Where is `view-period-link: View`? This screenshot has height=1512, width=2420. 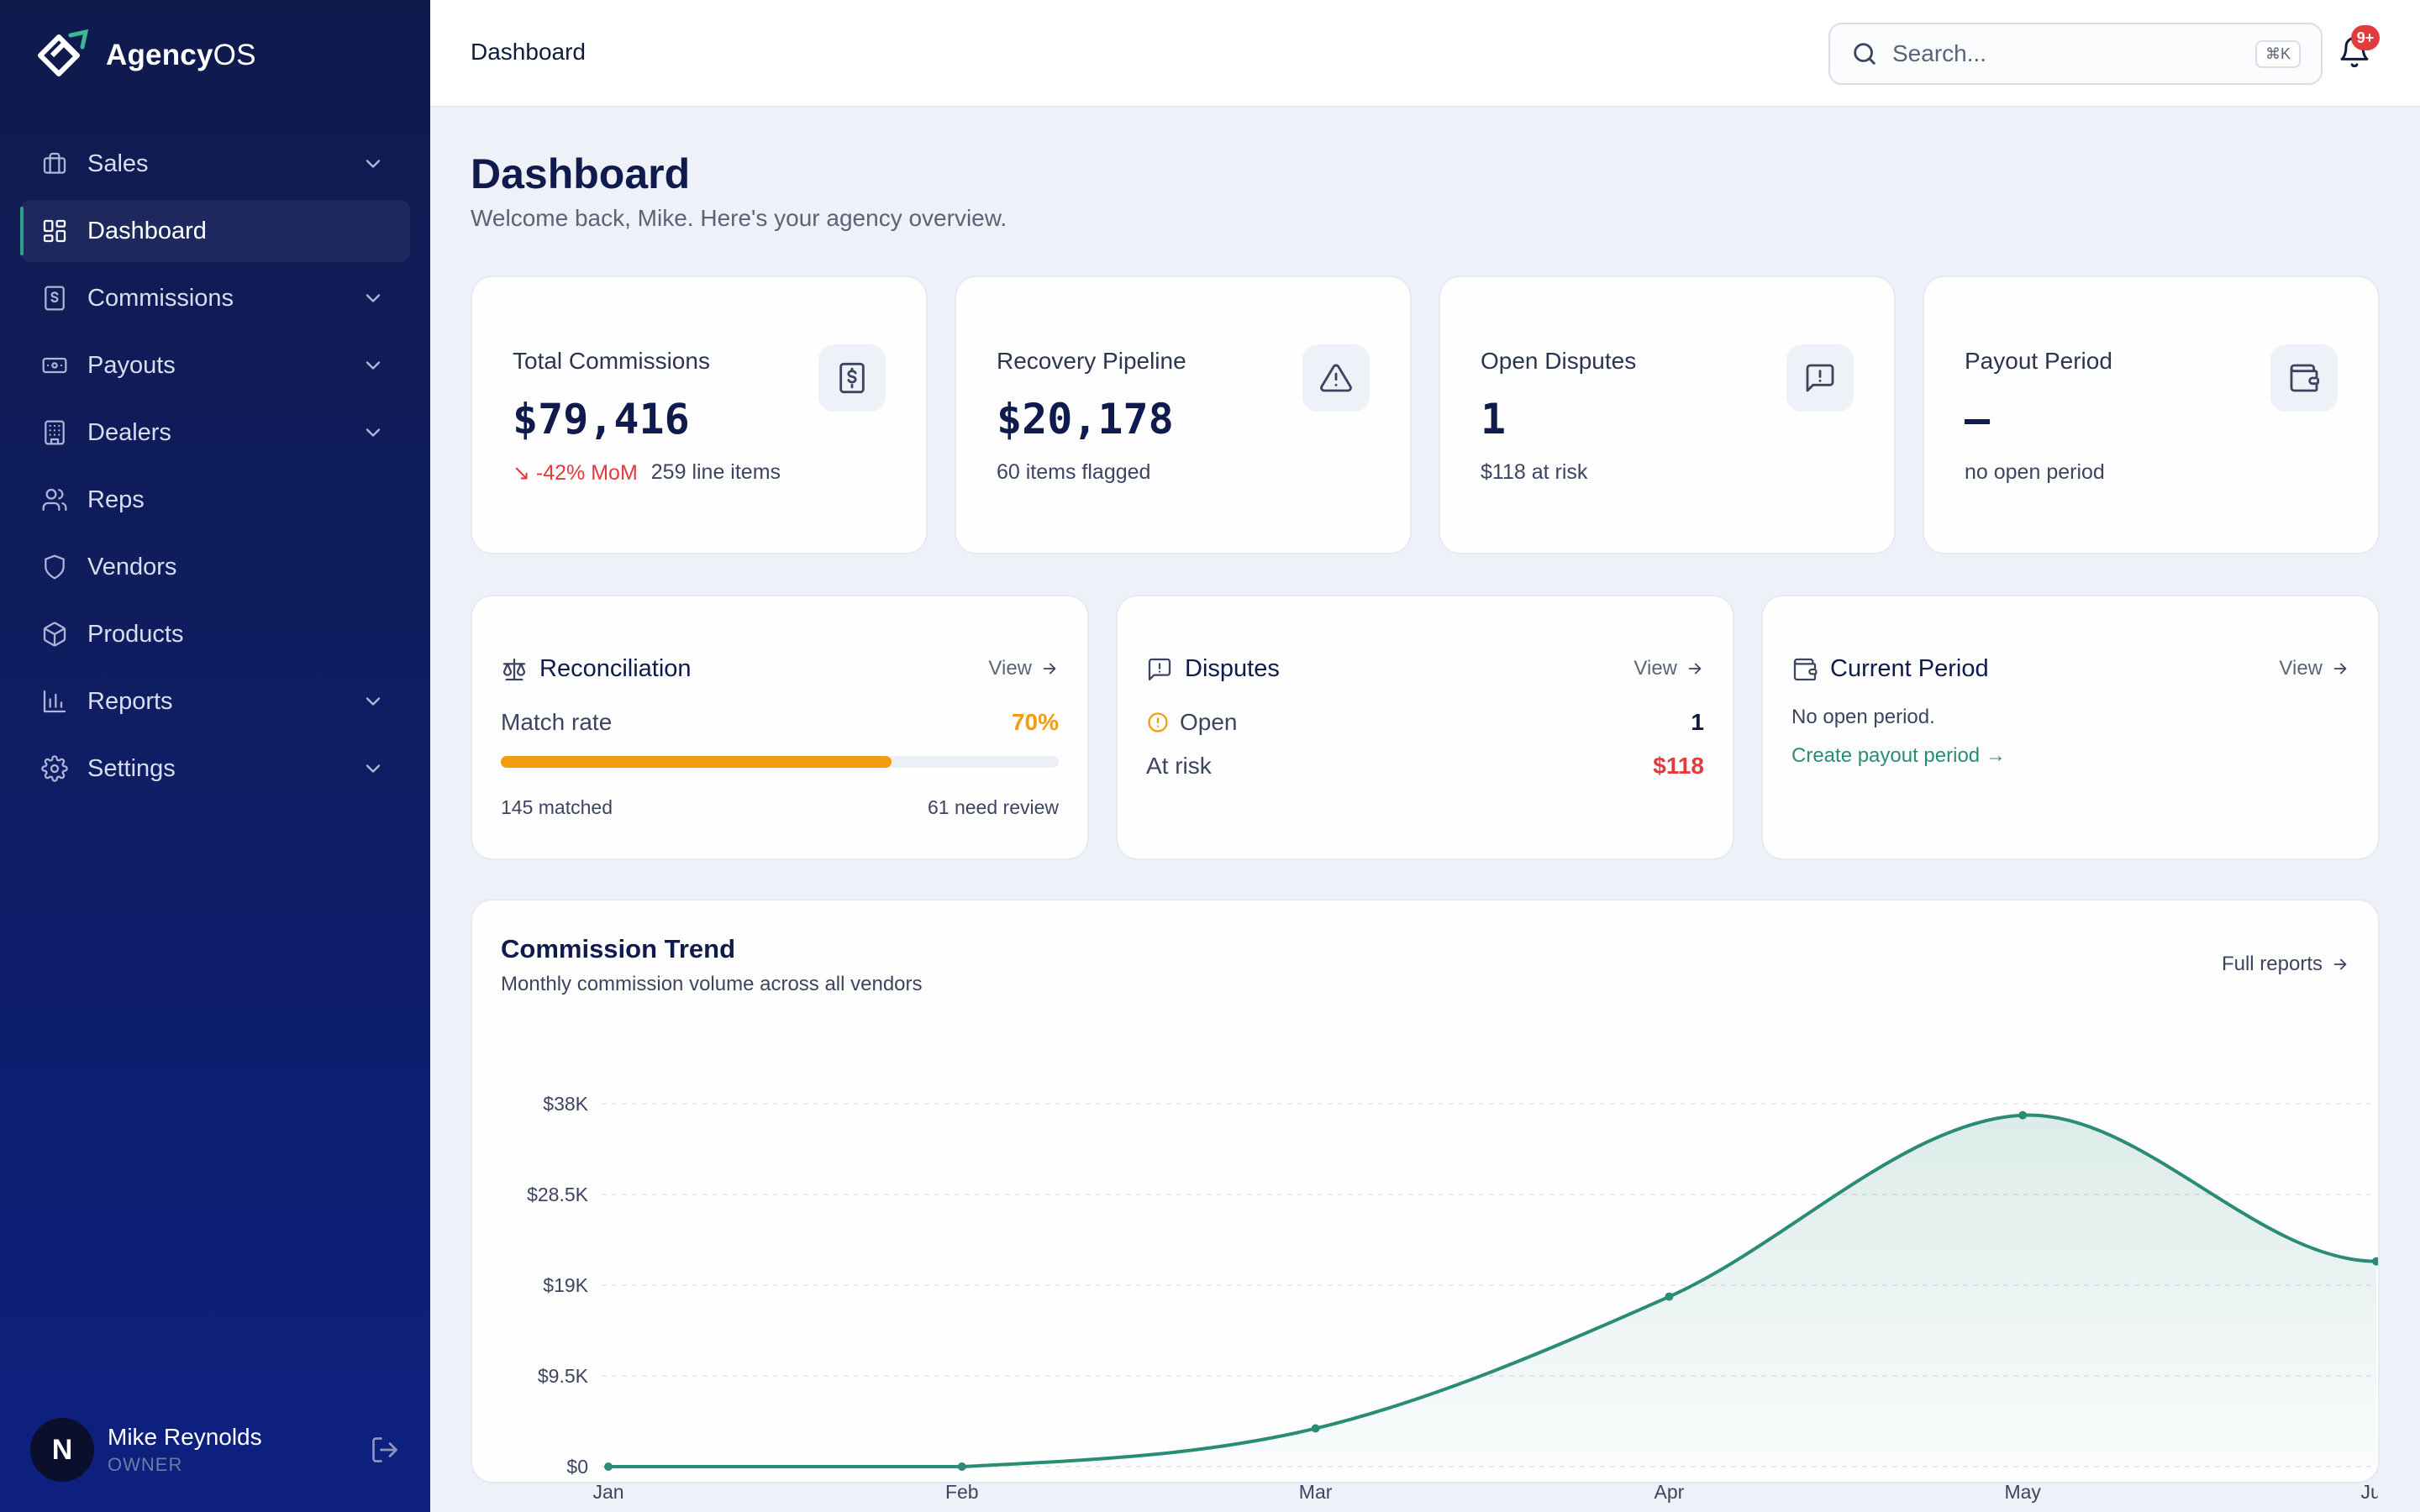 view-period-link: View is located at coordinates (2314, 668).